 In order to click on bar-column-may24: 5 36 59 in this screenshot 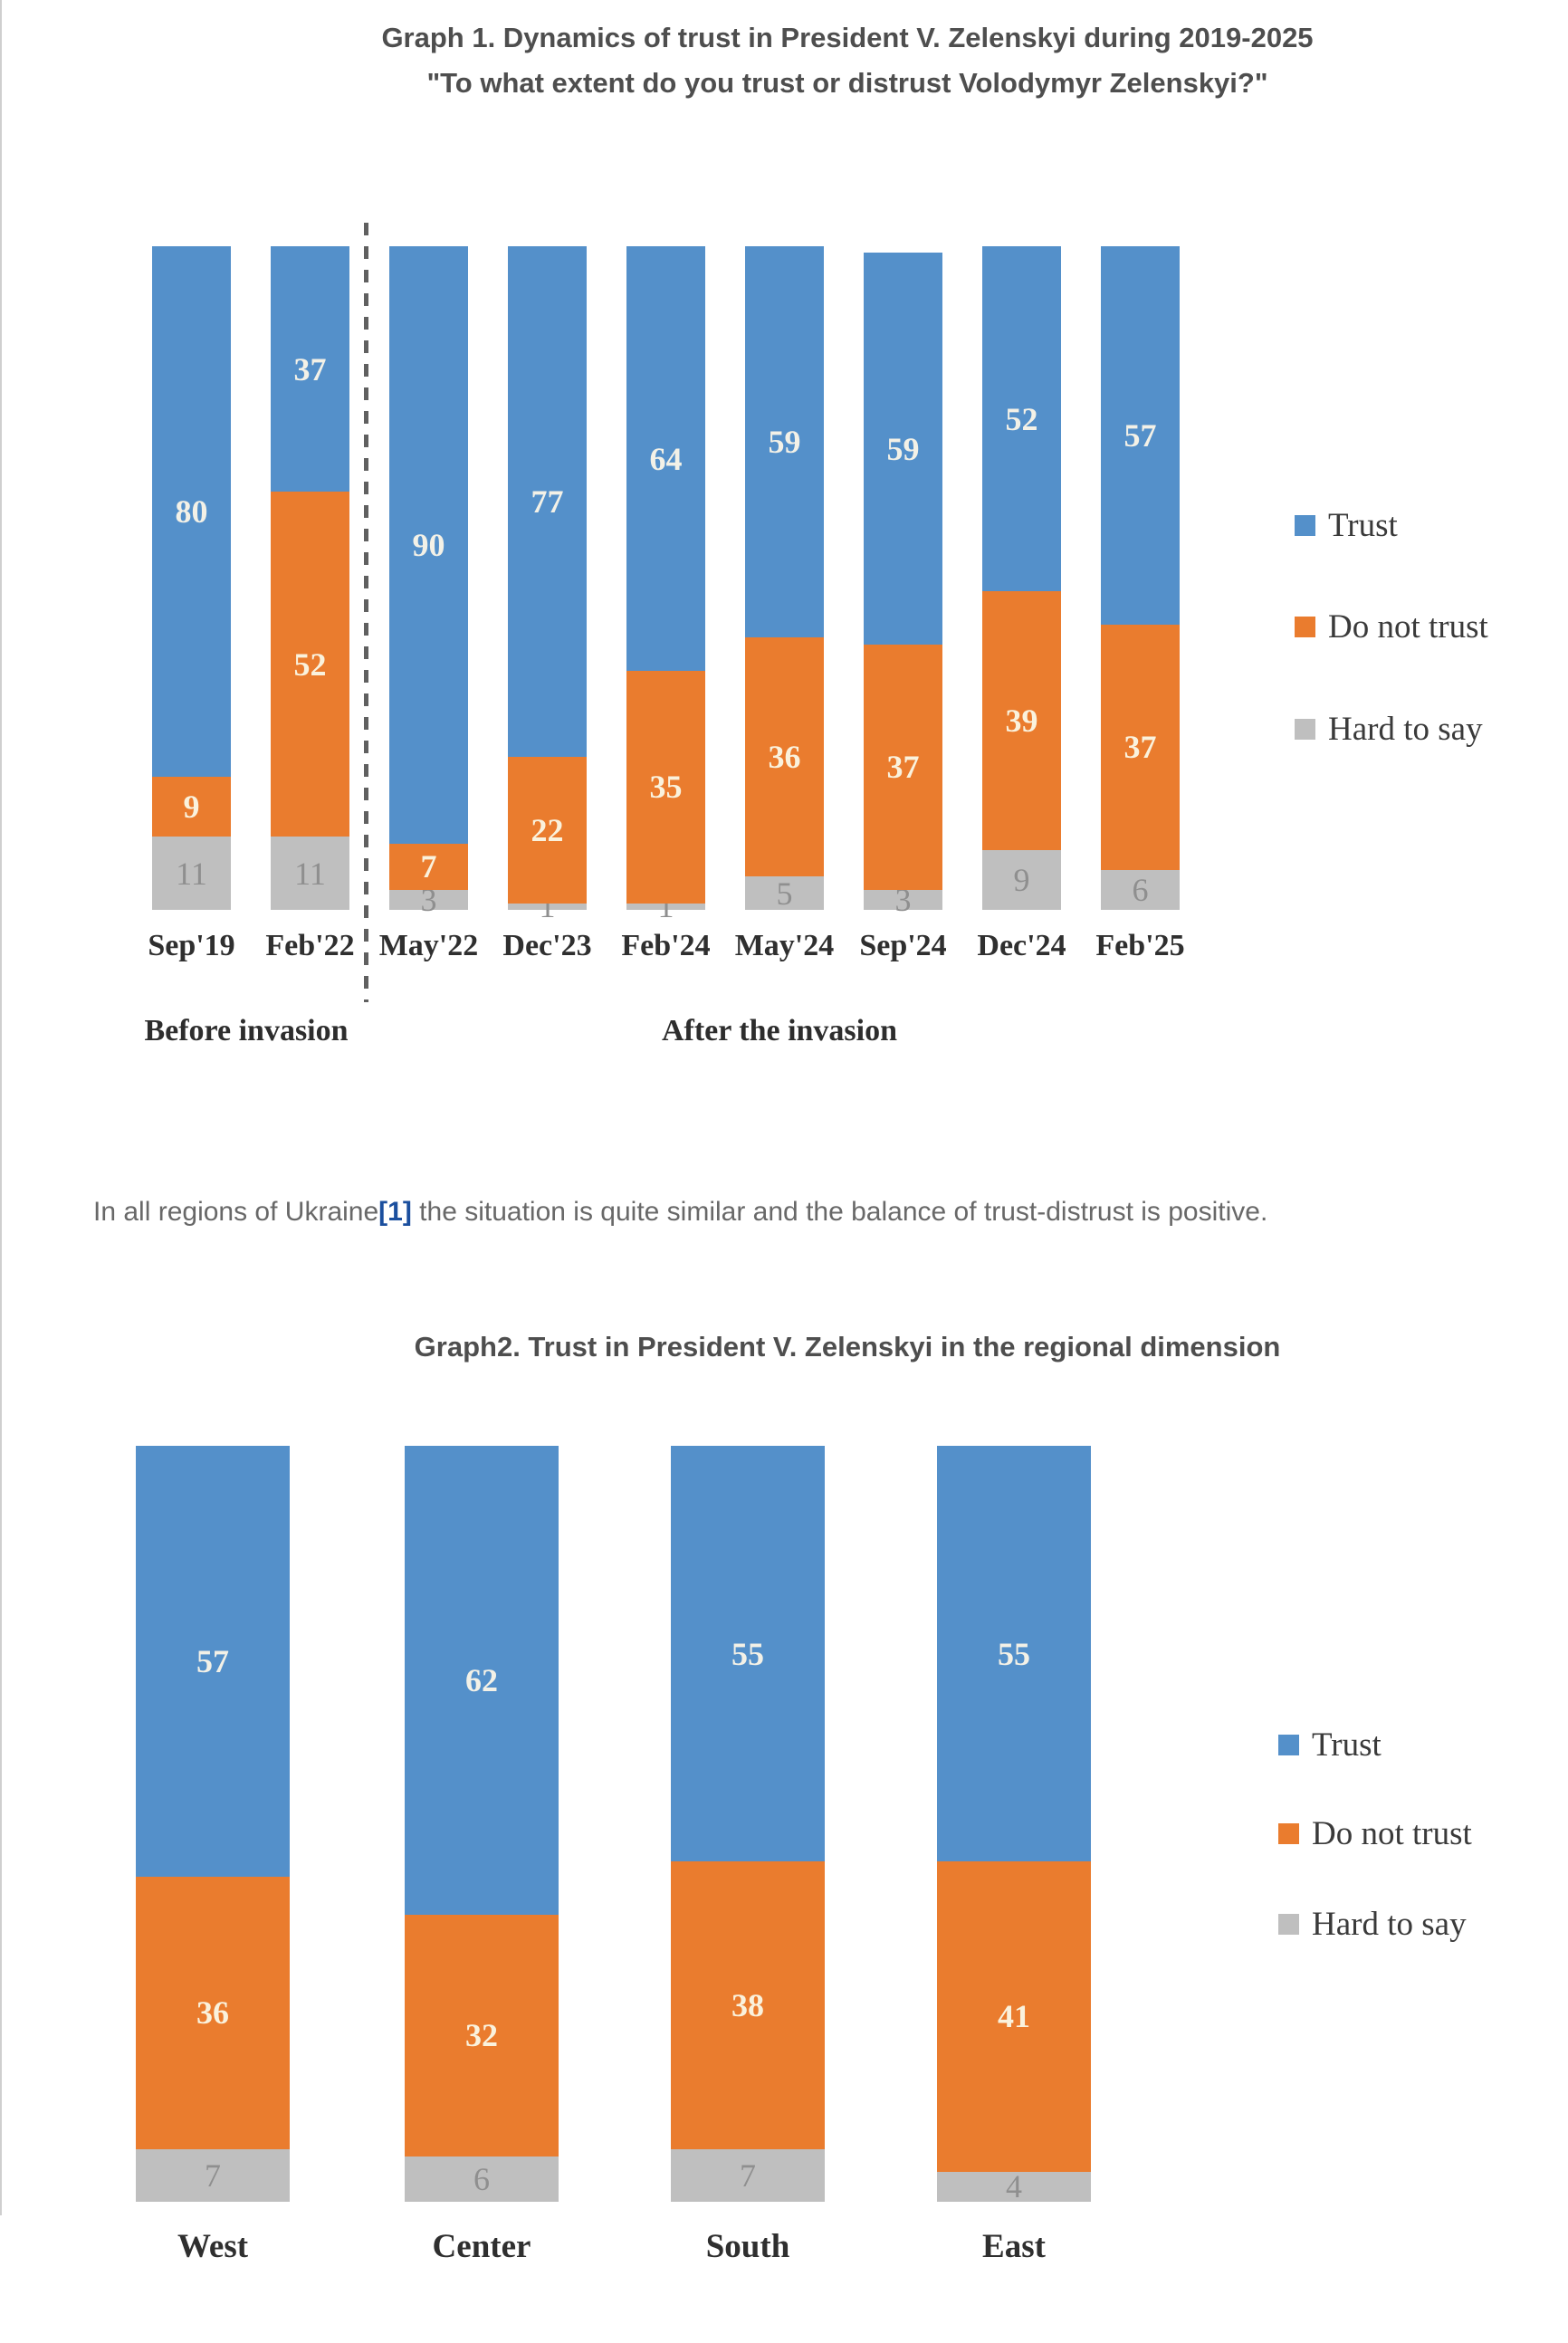, I will do `click(784, 578)`.